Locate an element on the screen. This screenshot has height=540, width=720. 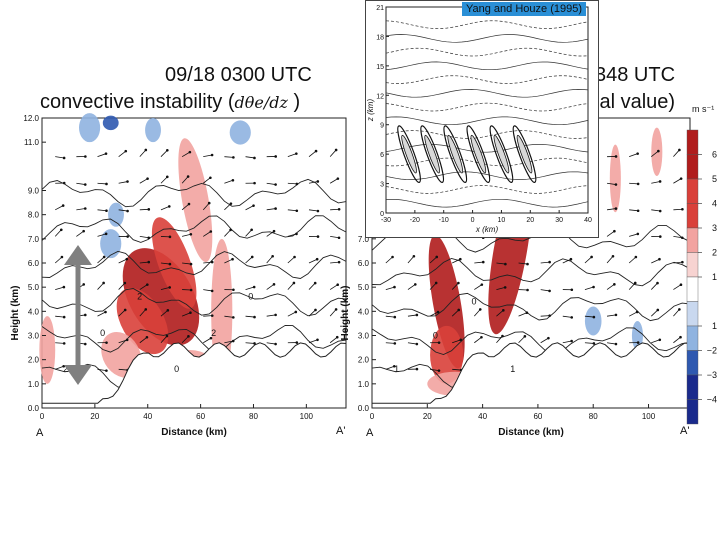
inset-y-tick-label: 18 is located at coordinates (380, 37).